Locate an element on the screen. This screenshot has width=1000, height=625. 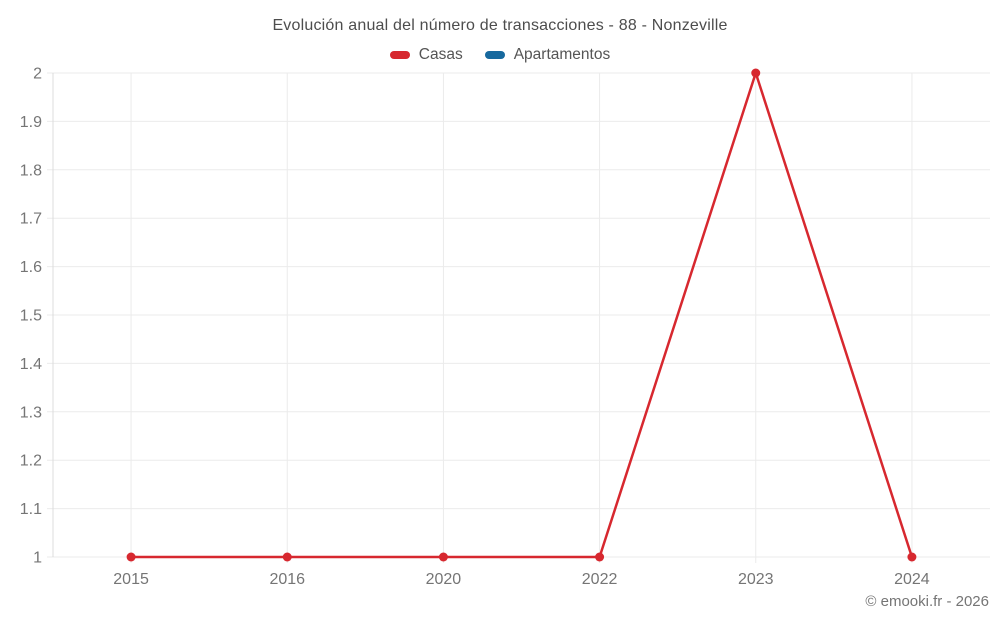
y-axis-tick-label: 1 is located at coordinates (37, 558).